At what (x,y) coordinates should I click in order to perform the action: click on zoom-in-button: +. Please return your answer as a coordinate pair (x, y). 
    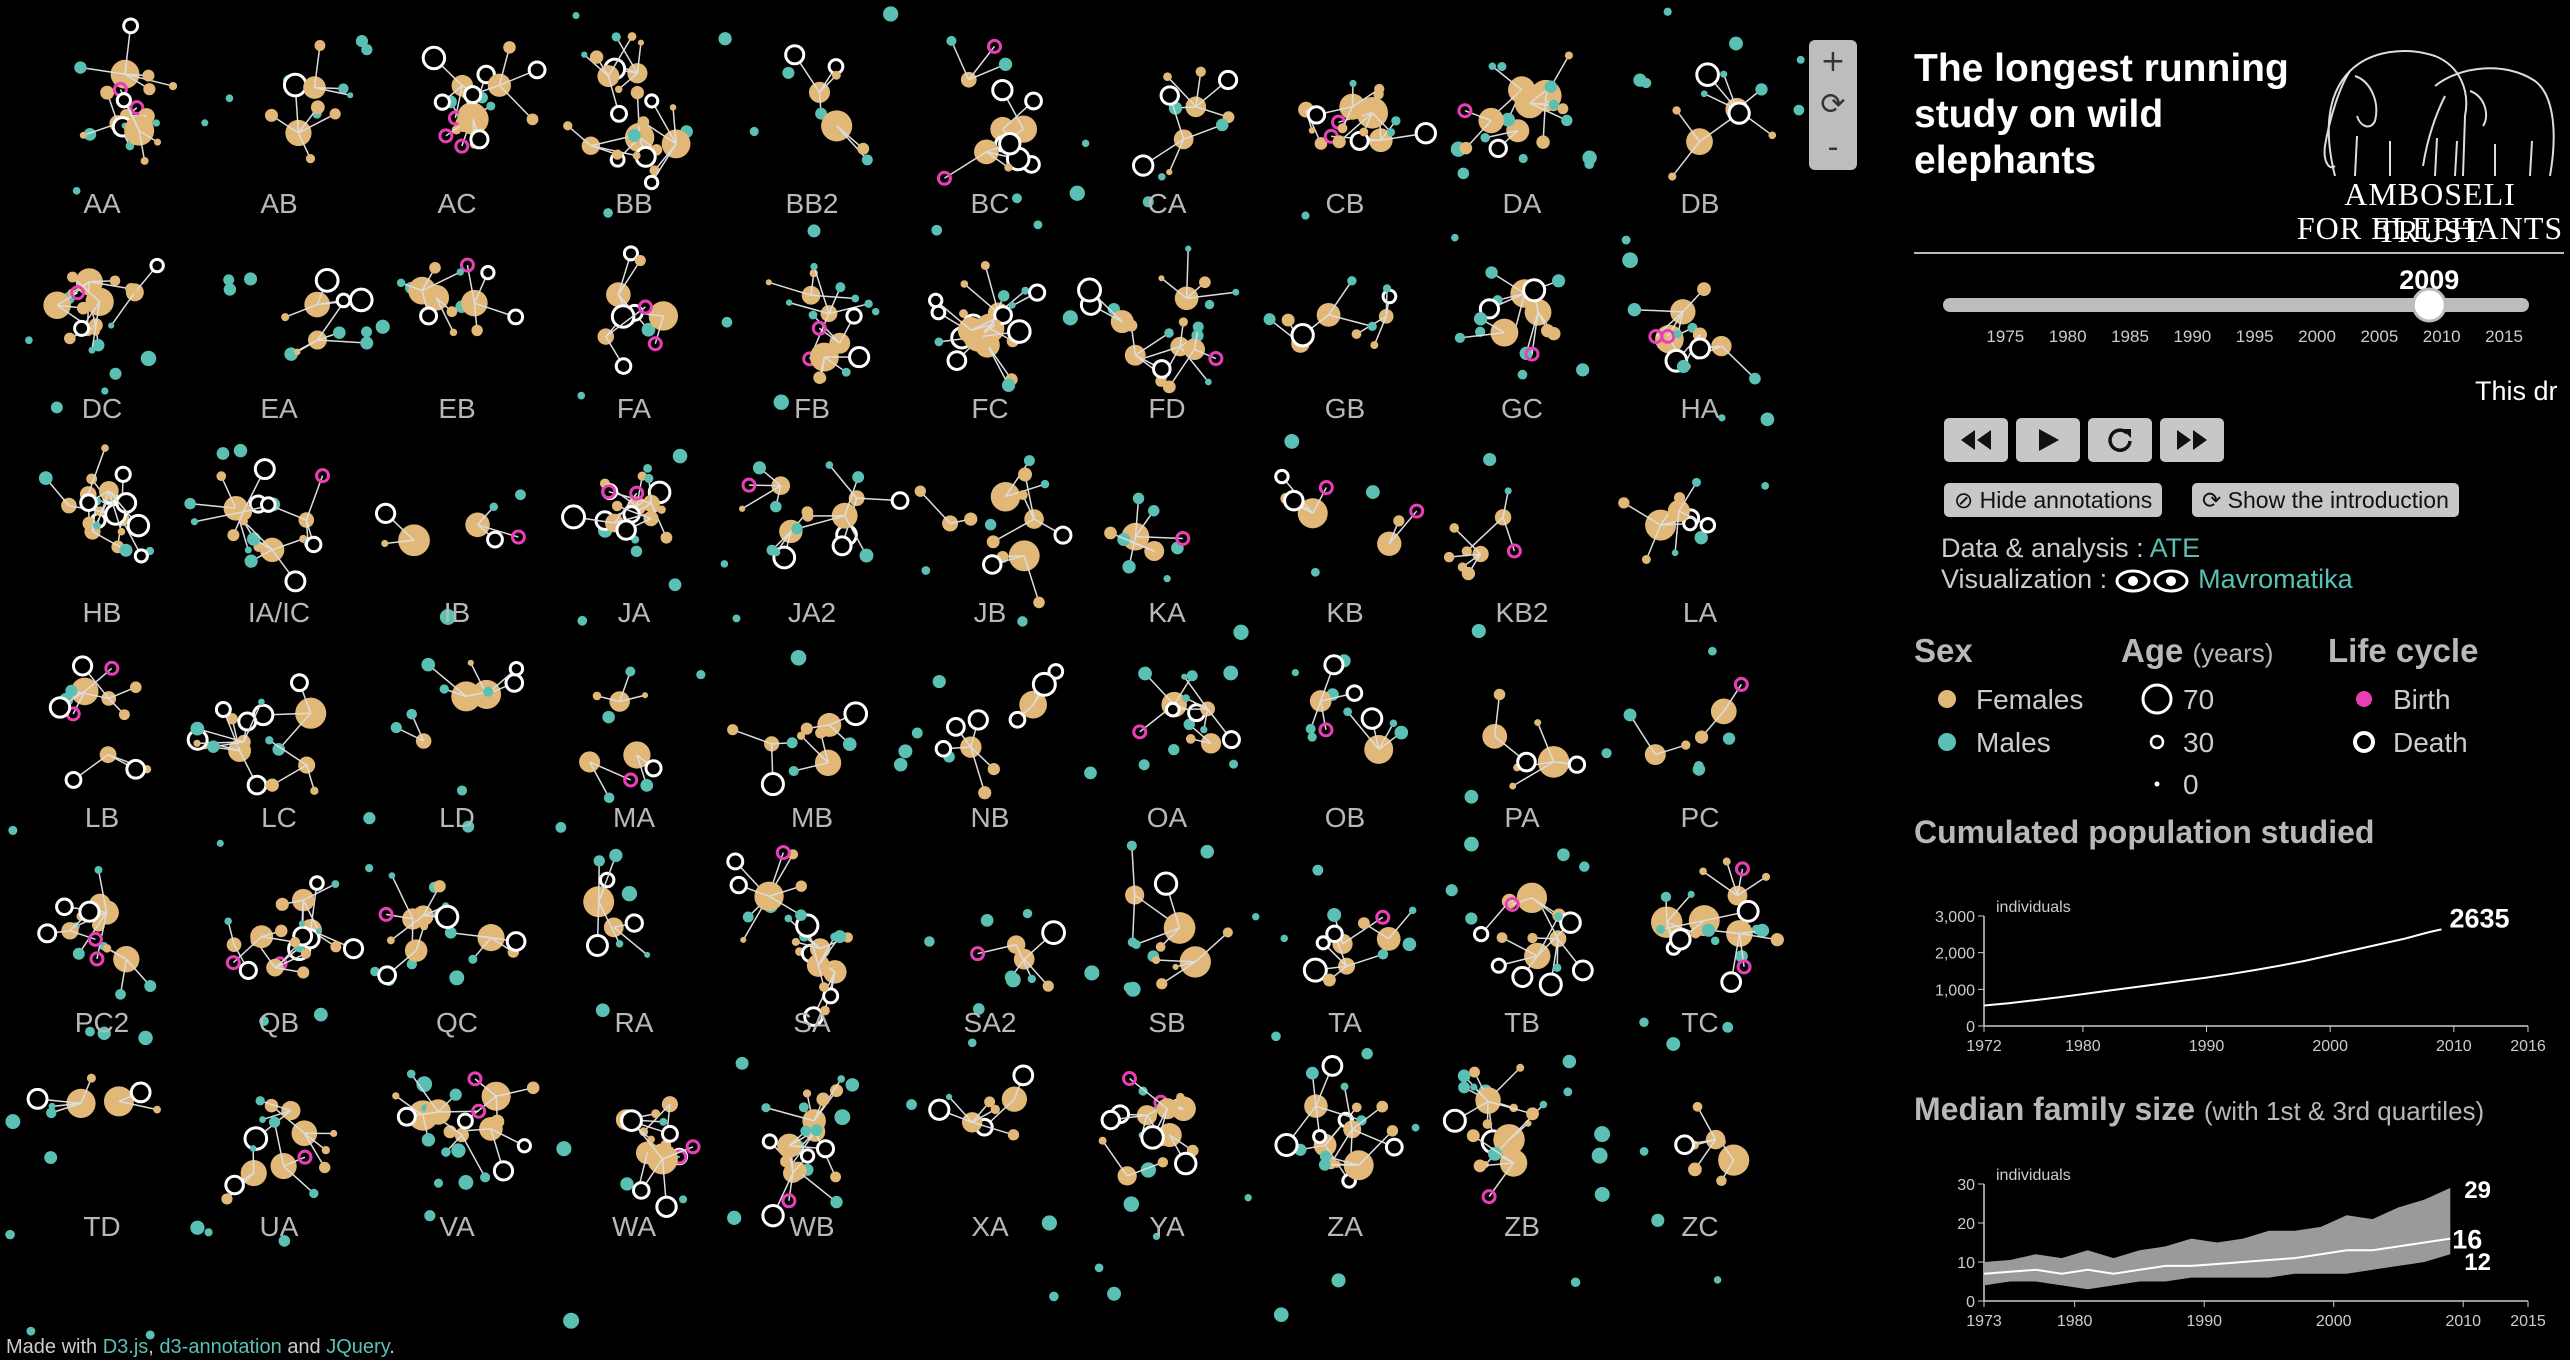
    Looking at the image, I should click on (1833, 61).